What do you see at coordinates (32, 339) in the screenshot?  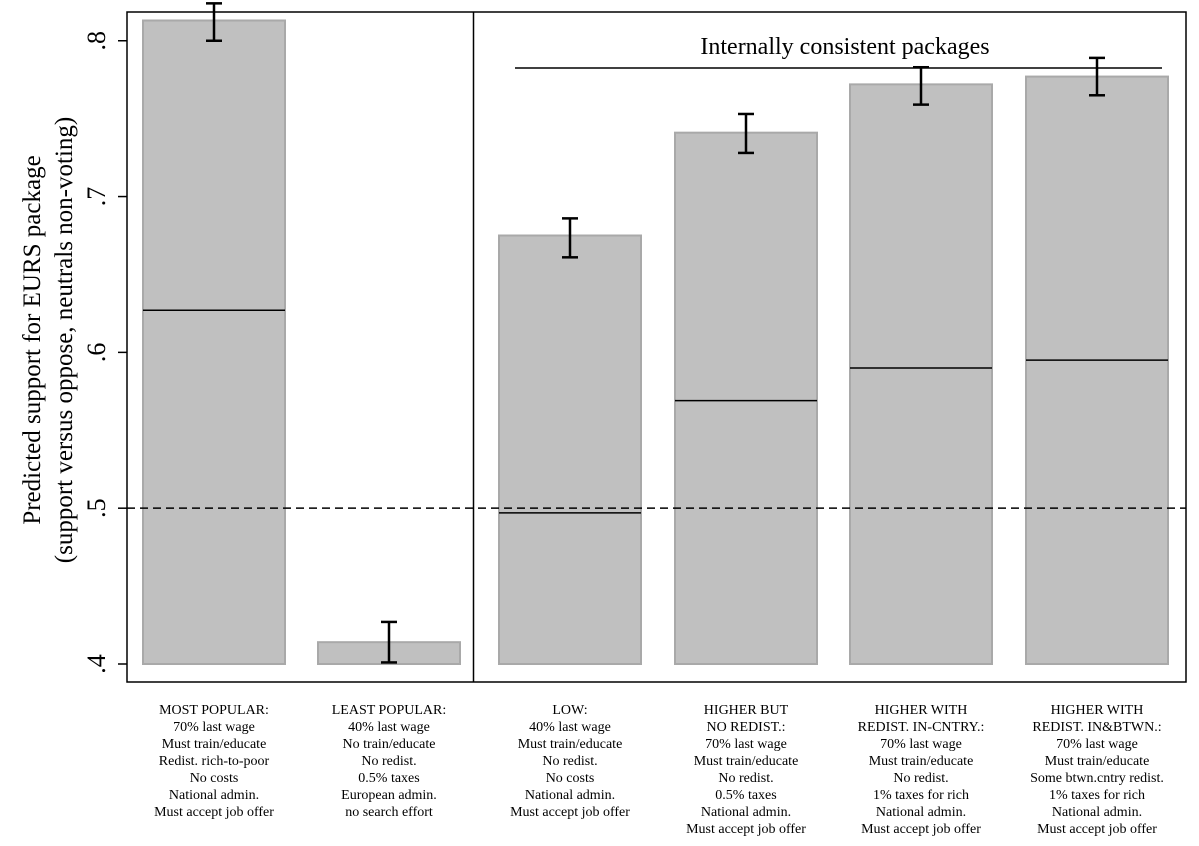 I see `y-axis-label-line1: Predicted support for EURS package` at bounding box center [32, 339].